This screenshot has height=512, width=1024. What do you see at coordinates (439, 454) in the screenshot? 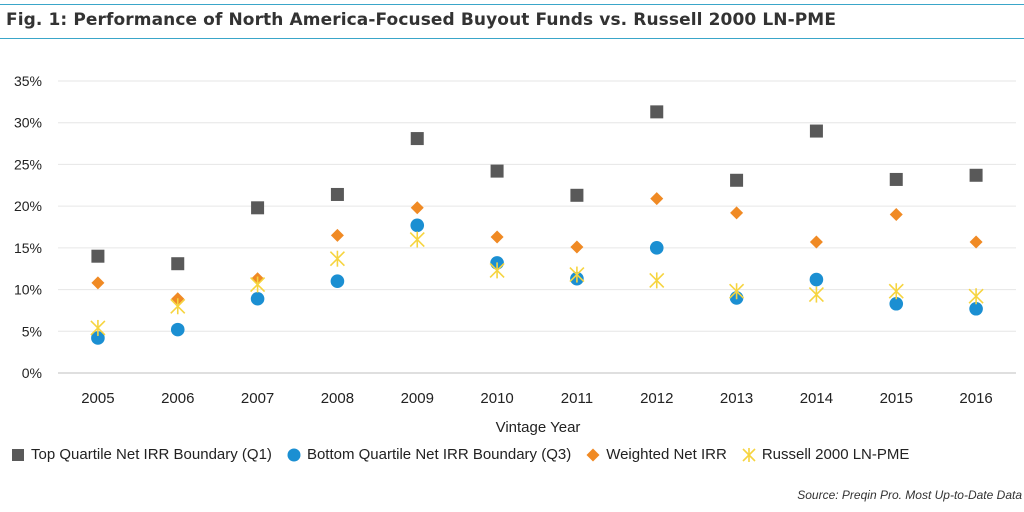
I see `legend-label-q3: Bottom Quartile Net IRR Boundary (Q3)` at bounding box center [439, 454].